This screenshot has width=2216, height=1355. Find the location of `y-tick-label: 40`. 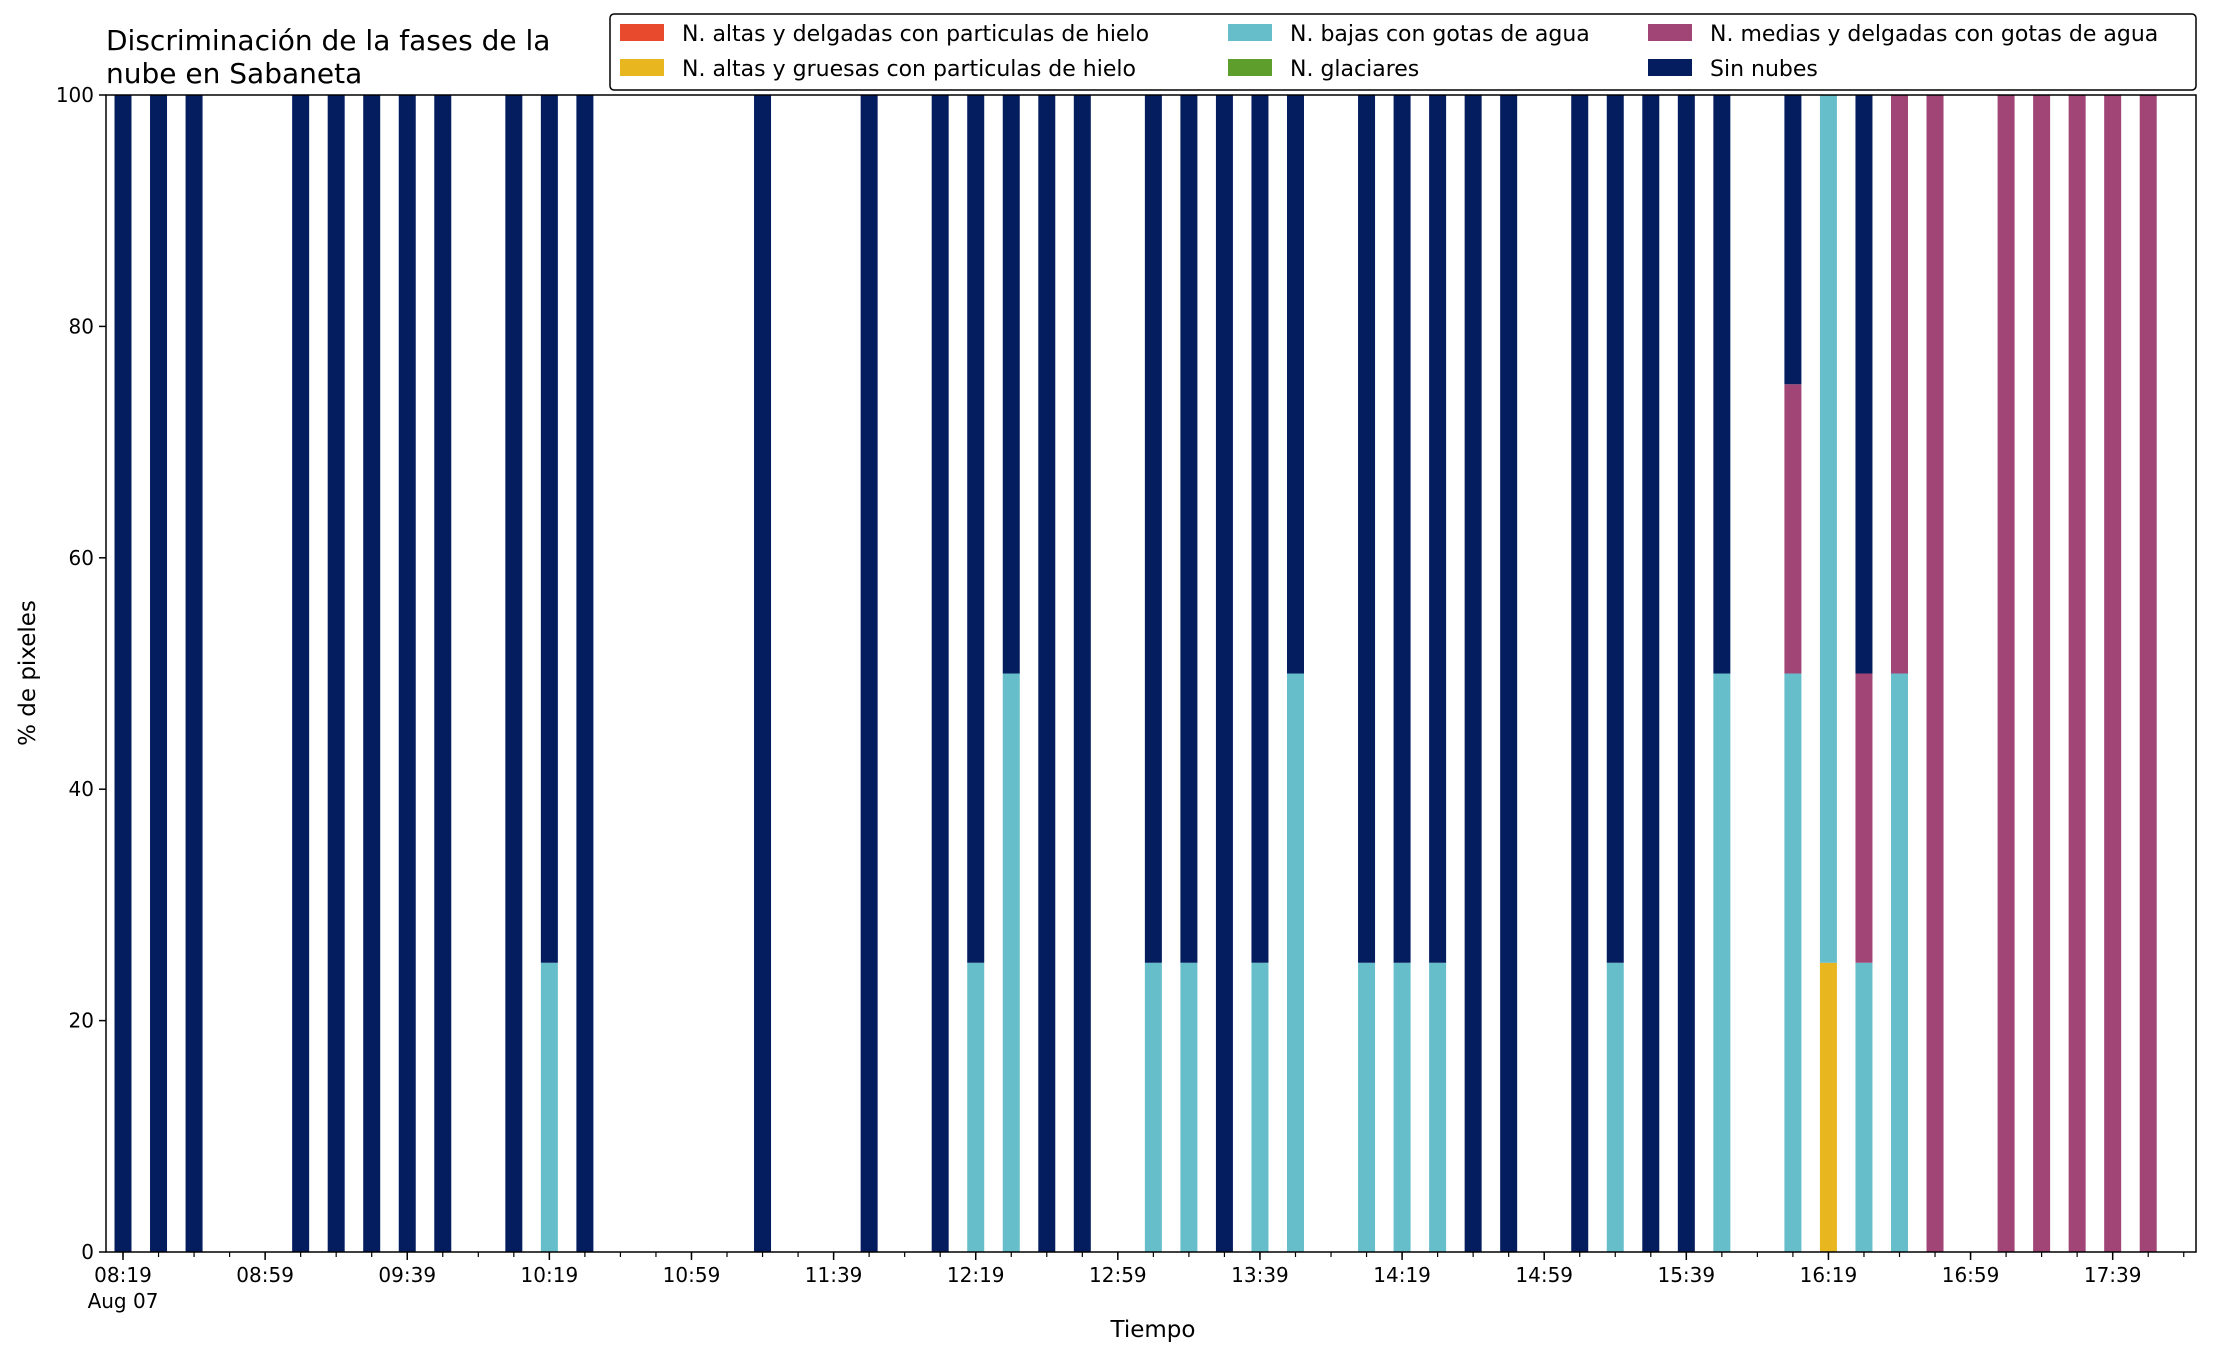

y-tick-label: 40 is located at coordinates (81, 789).